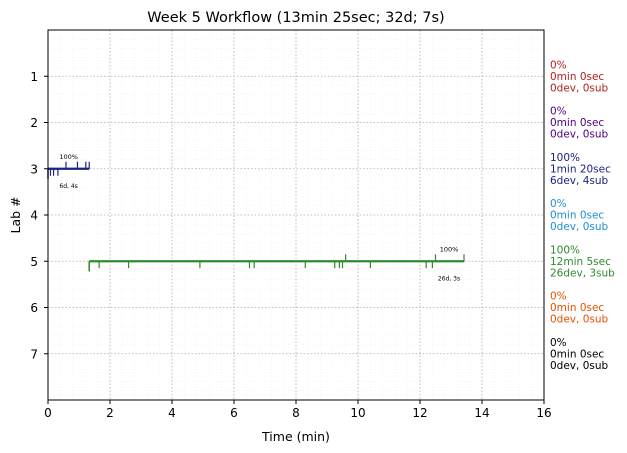 The height and width of the screenshot is (453, 627). I want to click on summary-counts: 6dev, 4sub, so click(579, 181).